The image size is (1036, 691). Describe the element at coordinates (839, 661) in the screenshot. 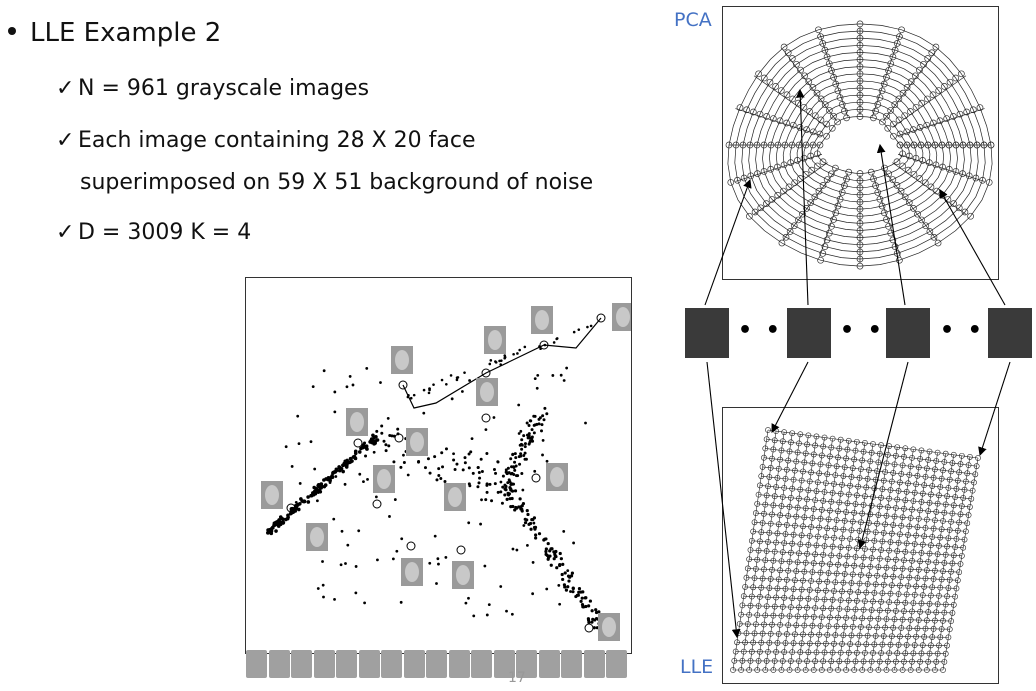

I see `lattice-row` at that location.